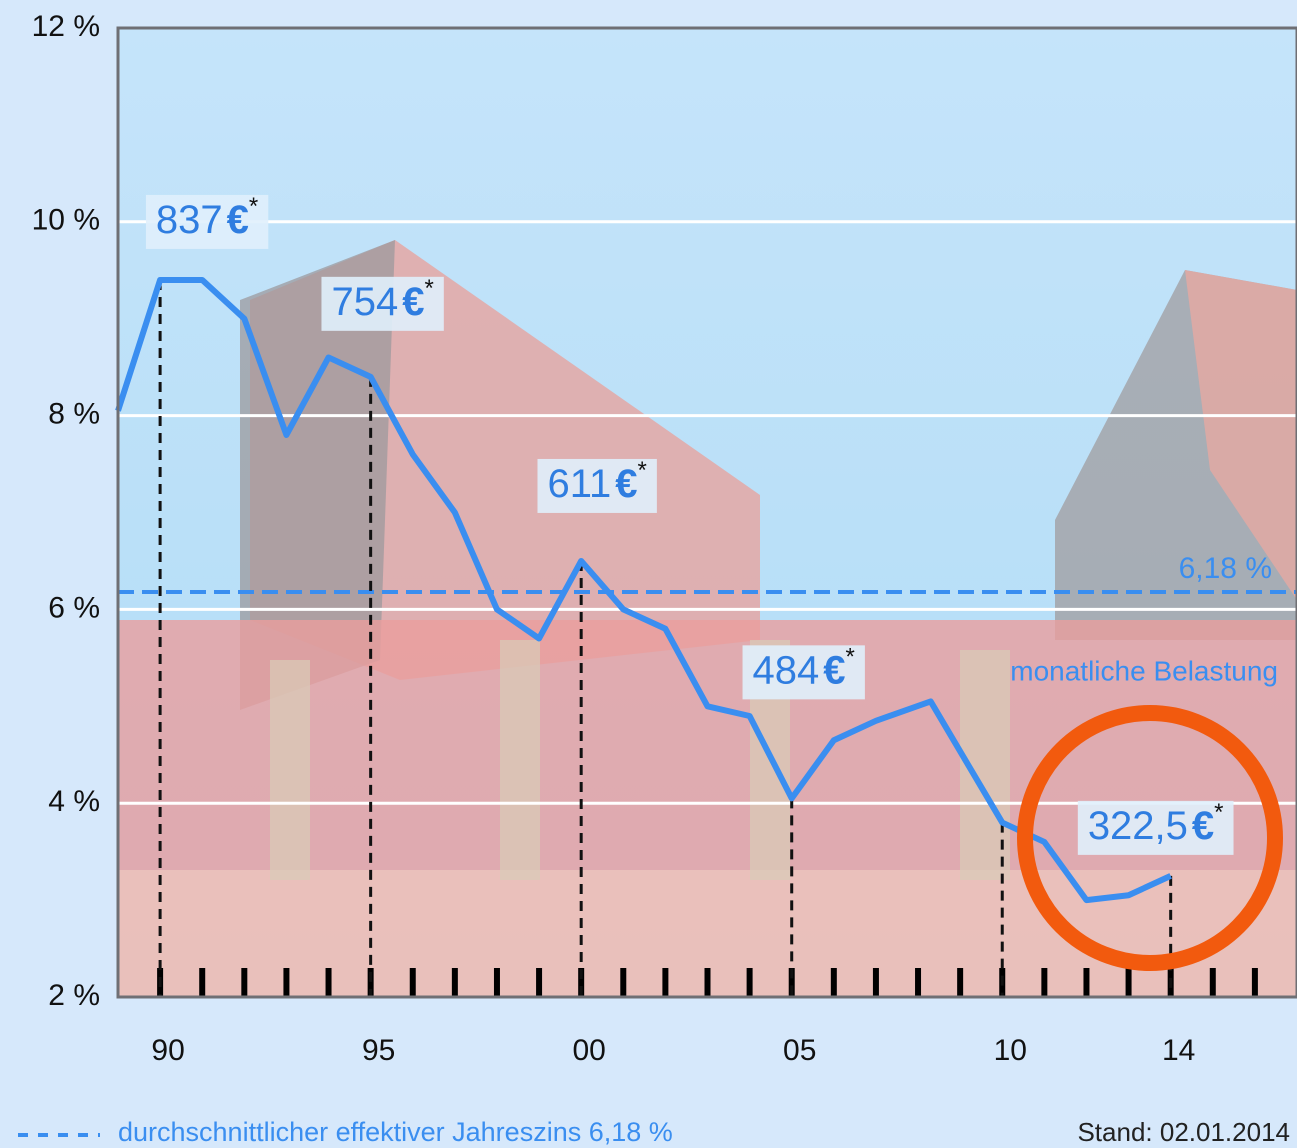 This screenshot has height=1148, width=1297. I want to click on y-tick-label: 10 %, so click(66, 220).